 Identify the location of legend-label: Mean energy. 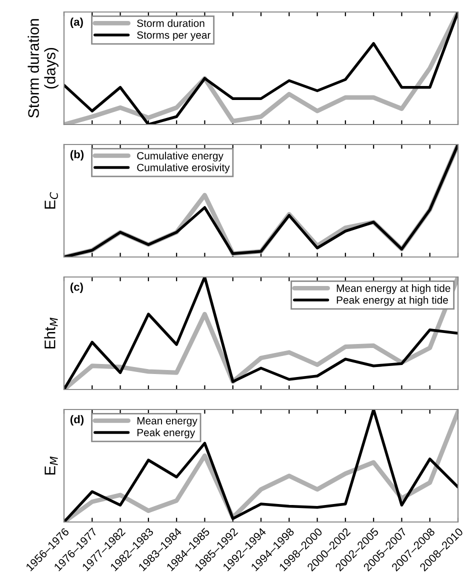
(167, 421).